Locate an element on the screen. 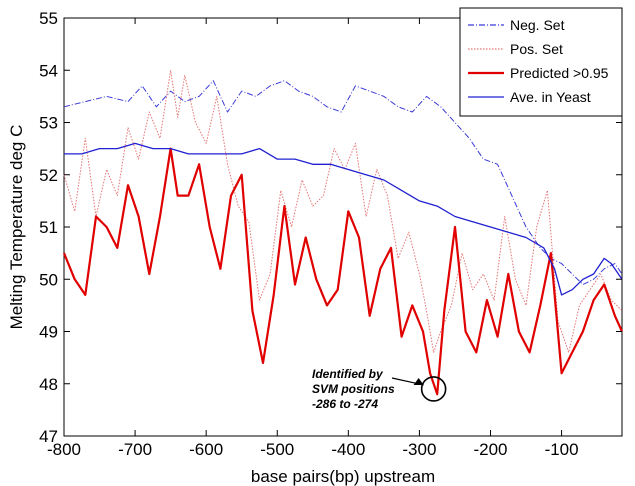 Image resolution: width=635 pixels, height=486 pixels. x-tick-label: -100 is located at coordinates (562, 449).